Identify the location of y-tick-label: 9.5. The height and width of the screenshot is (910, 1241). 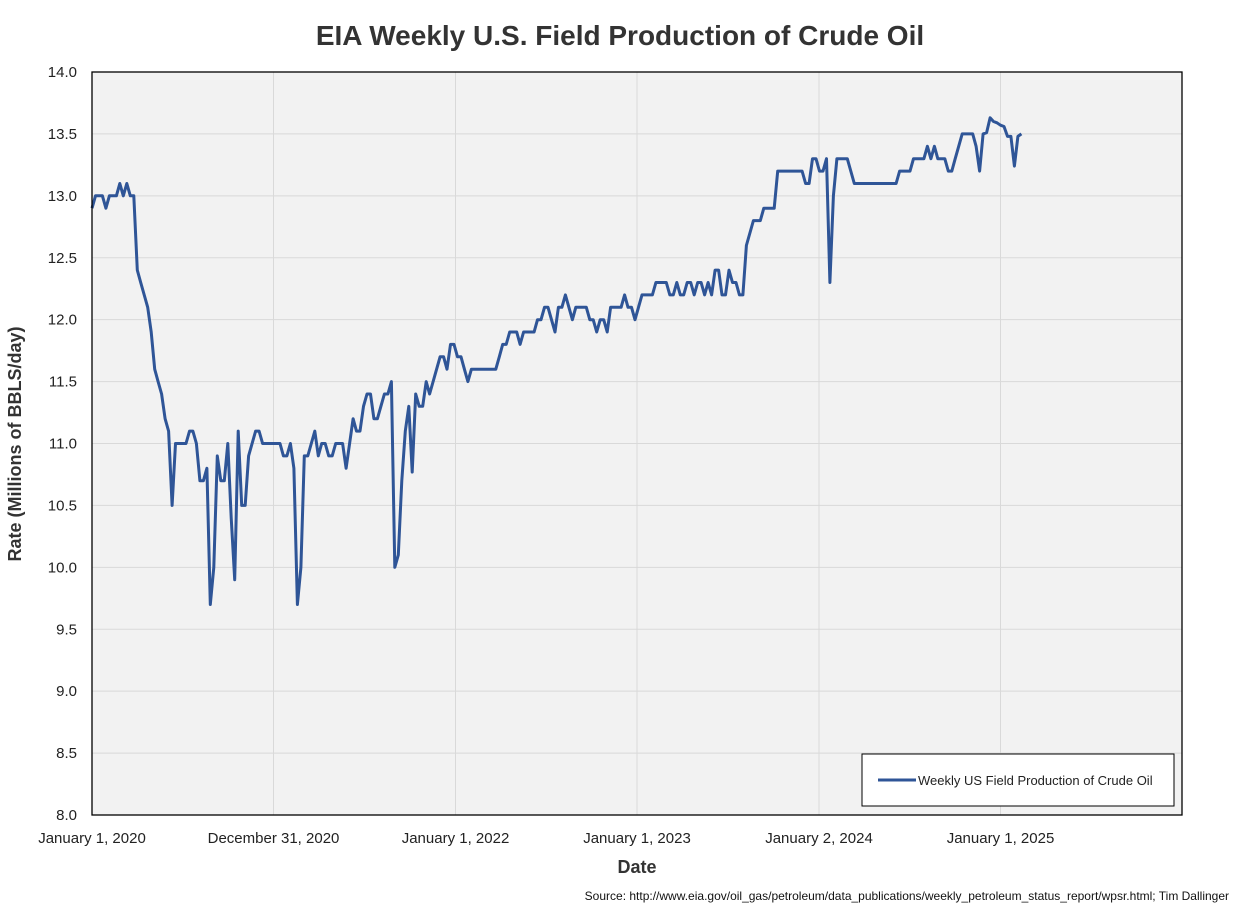
(66, 629).